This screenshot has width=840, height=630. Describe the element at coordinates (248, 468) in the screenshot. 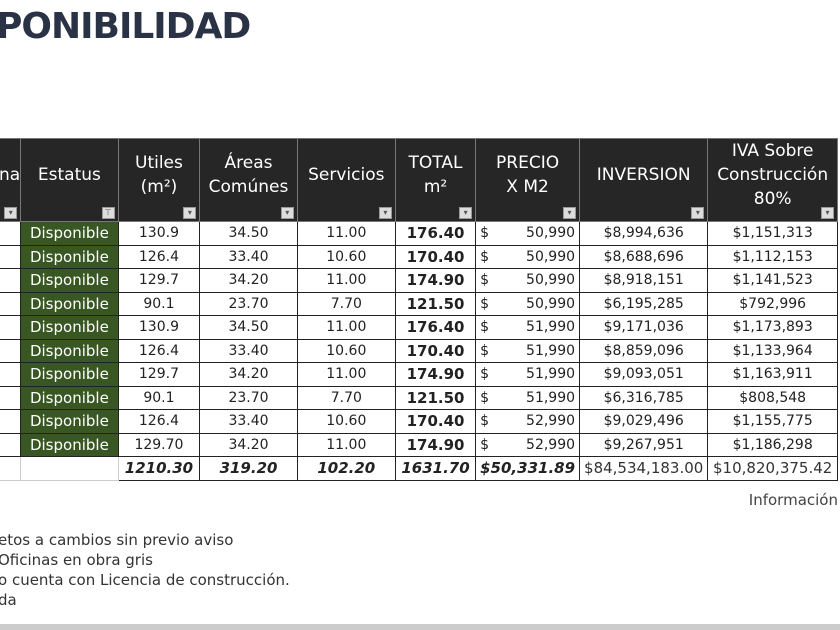

I see `total-cell: 319.20` at that location.